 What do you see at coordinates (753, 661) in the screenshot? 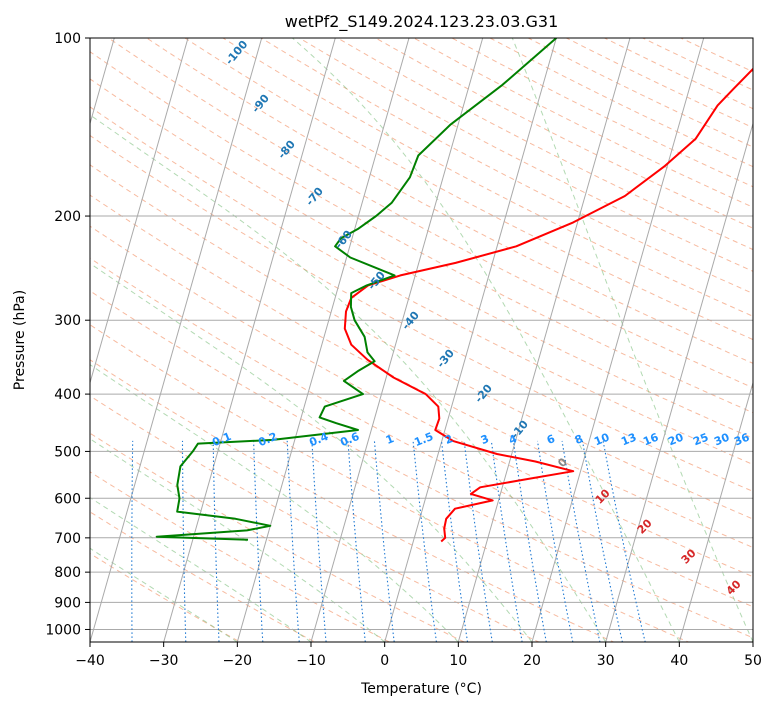
I see `x-tick-label: 50` at bounding box center [753, 661].